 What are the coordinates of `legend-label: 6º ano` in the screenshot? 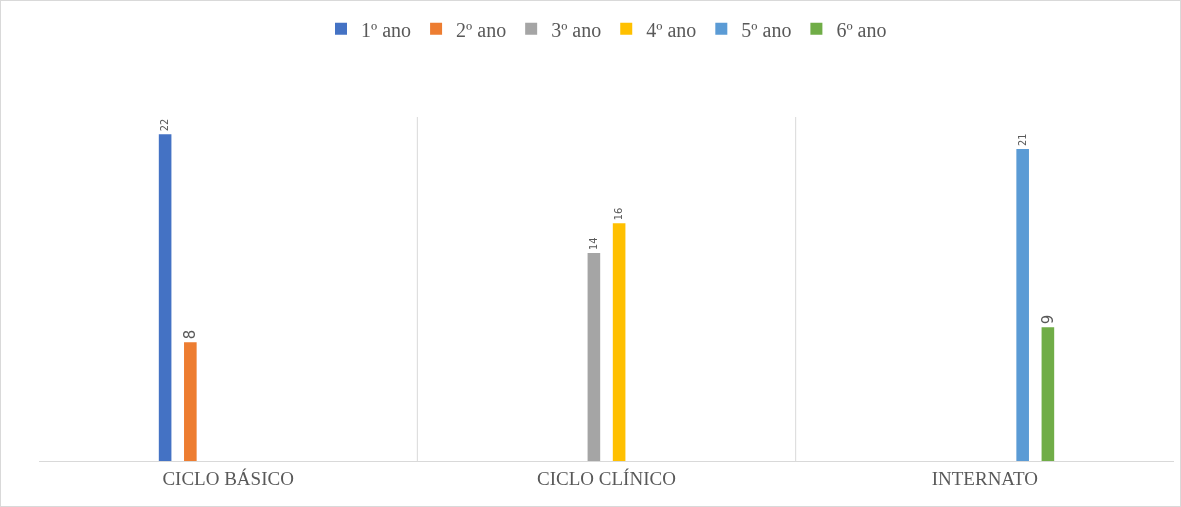 It's located at (861, 29).